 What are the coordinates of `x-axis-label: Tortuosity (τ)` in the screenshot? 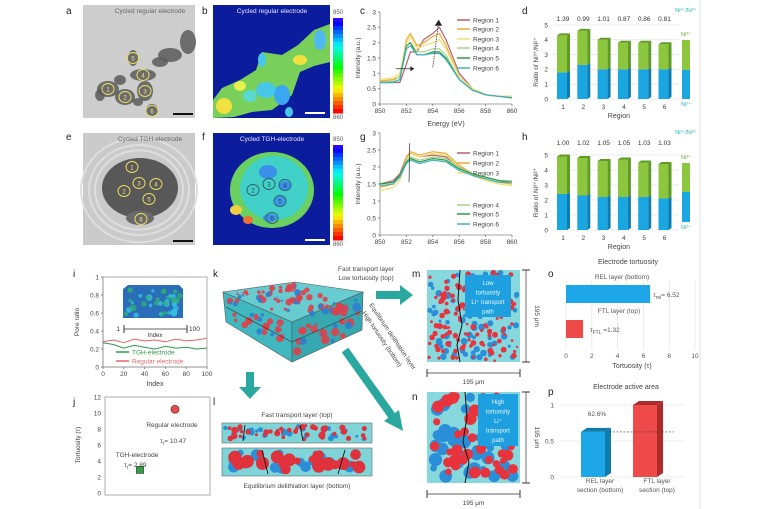 It's located at (631, 366).